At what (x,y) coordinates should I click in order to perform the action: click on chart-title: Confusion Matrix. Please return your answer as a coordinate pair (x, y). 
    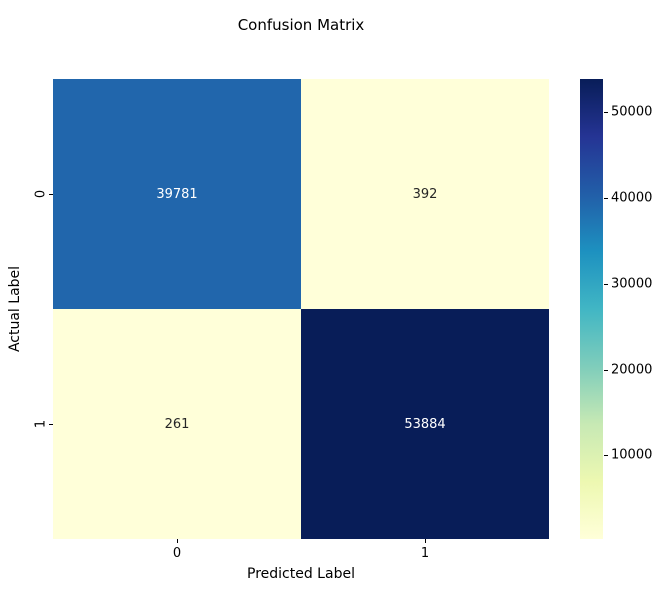
    Looking at the image, I should click on (301, 25).